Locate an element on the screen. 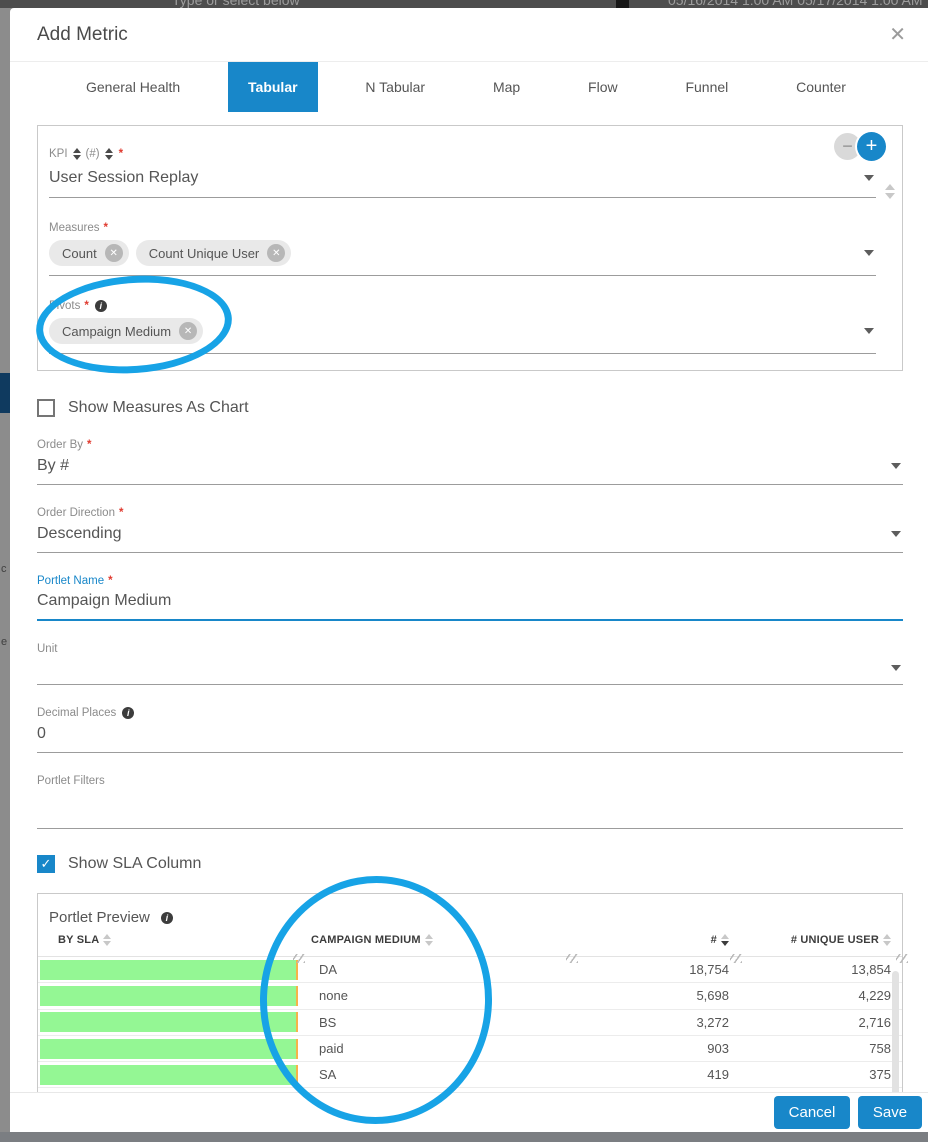 The width and height of the screenshot is (928, 1142). preview-scrollbar is located at coordinates (895, 1035).